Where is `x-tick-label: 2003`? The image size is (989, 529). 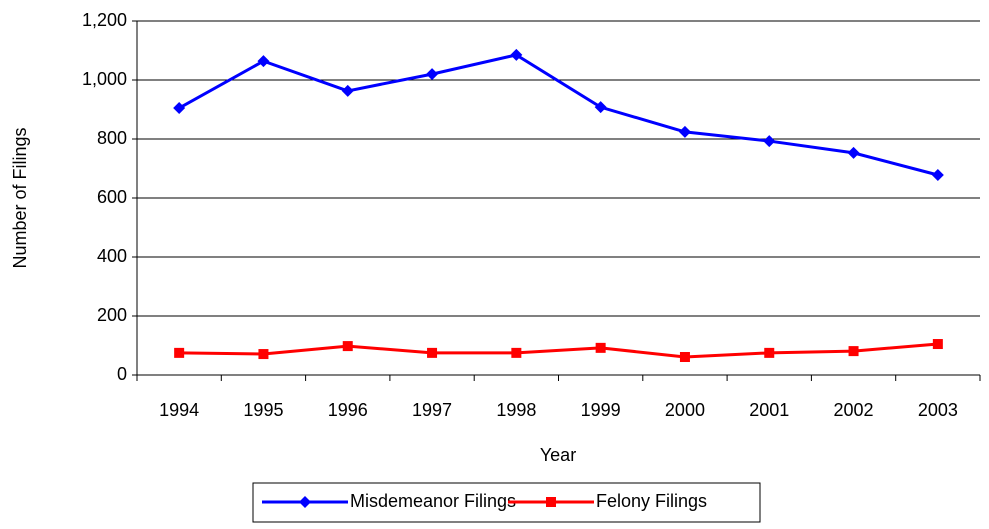
x-tick-label: 2003 is located at coordinates (938, 410).